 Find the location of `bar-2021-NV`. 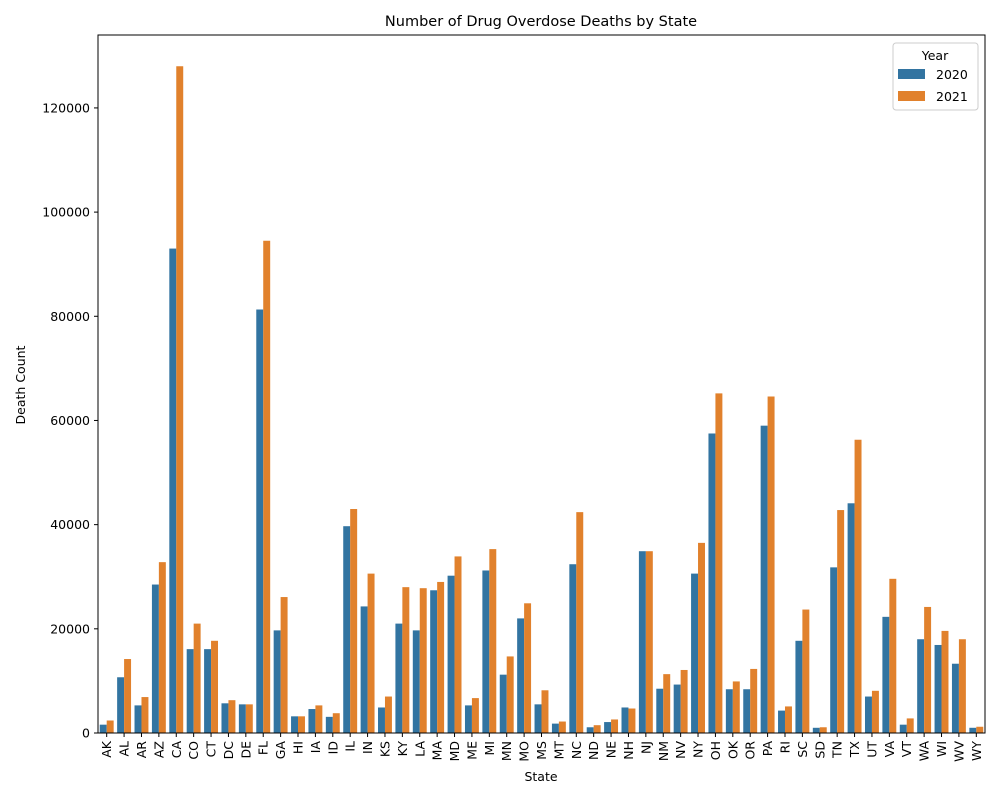

bar-2021-NV is located at coordinates (684, 701).